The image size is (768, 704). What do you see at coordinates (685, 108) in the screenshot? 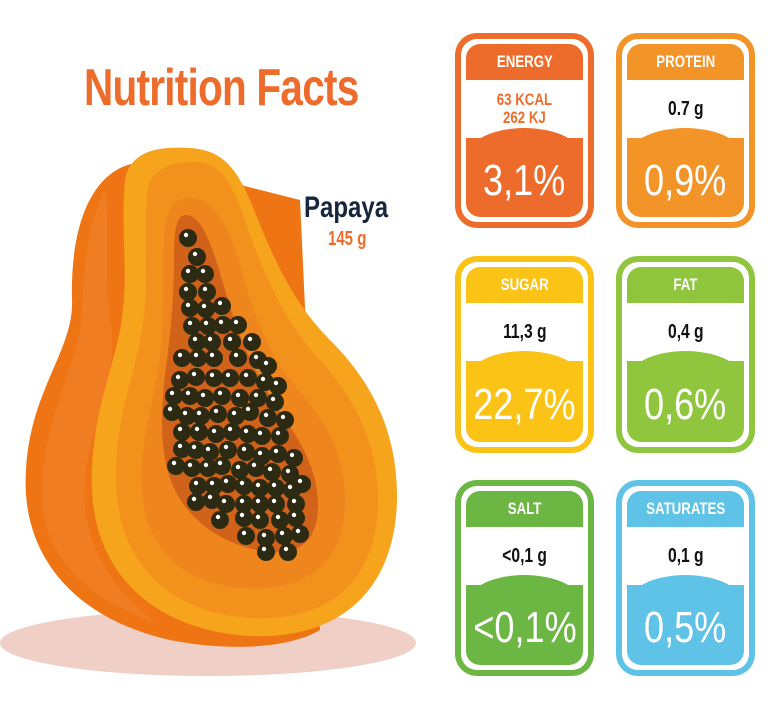
I see `nutrient-amount: 0.7 g` at bounding box center [685, 108].